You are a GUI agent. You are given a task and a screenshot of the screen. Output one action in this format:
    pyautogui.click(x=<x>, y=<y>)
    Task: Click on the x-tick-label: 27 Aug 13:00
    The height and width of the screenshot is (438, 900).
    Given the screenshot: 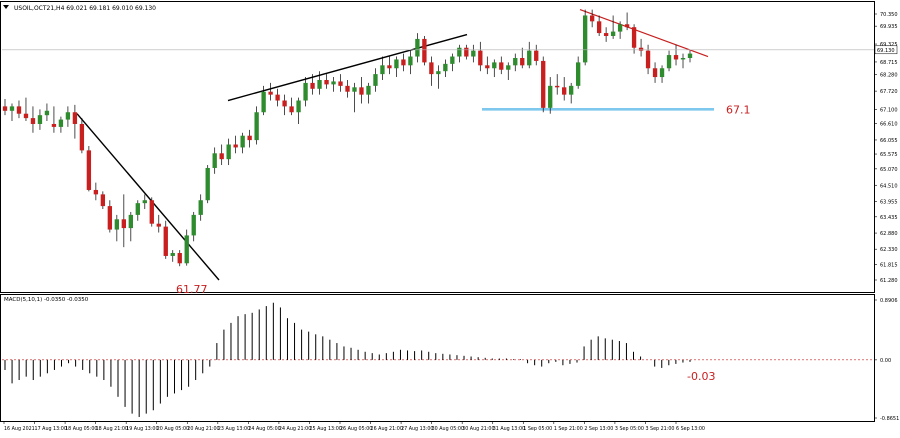 What is the action you would take?
    pyautogui.click(x=417, y=429)
    